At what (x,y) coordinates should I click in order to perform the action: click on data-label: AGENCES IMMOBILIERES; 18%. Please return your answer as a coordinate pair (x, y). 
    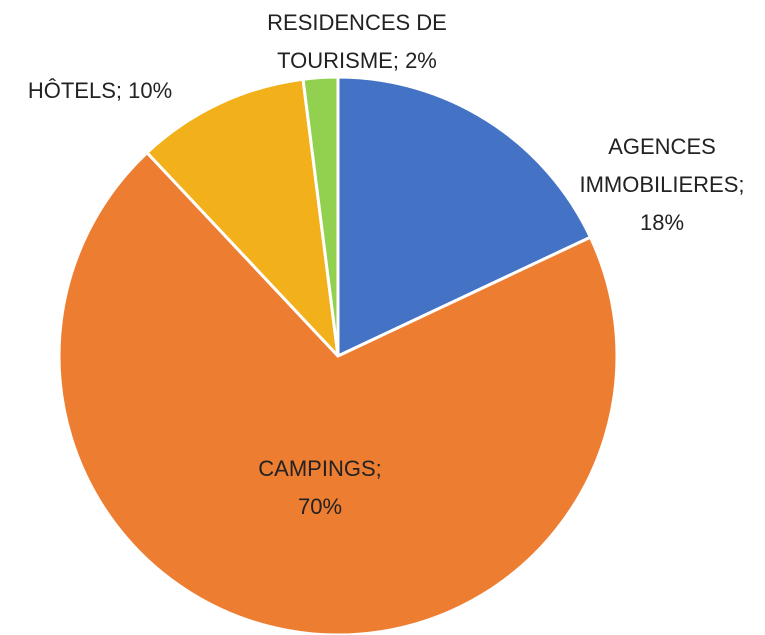
    Looking at the image, I should click on (662, 184).